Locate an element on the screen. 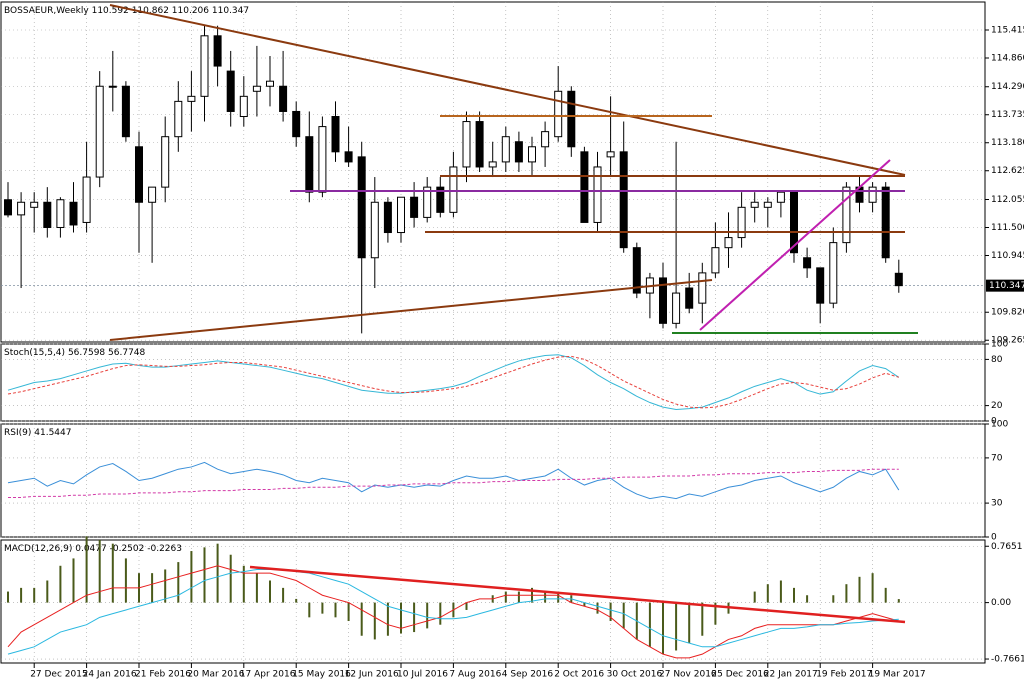  readout-value: 110.206 is located at coordinates (190, 11).